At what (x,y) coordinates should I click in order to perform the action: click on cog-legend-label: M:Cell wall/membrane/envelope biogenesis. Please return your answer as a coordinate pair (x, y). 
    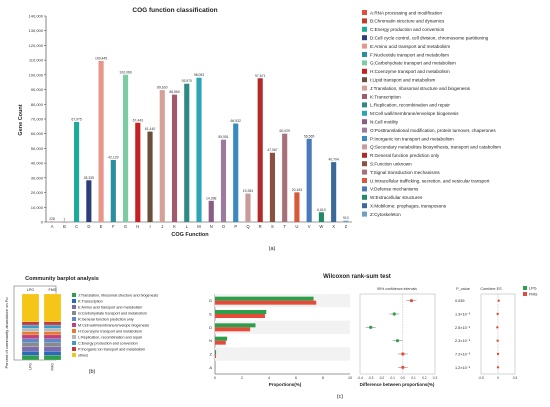
    Looking at the image, I should click on (414, 113).